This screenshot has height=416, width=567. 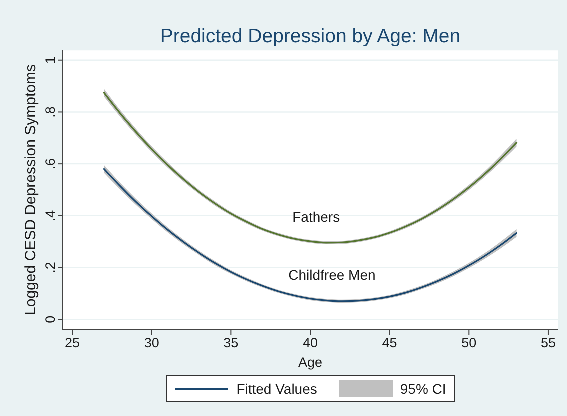 I want to click on y-tick-label: 0, so click(x=50, y=320).